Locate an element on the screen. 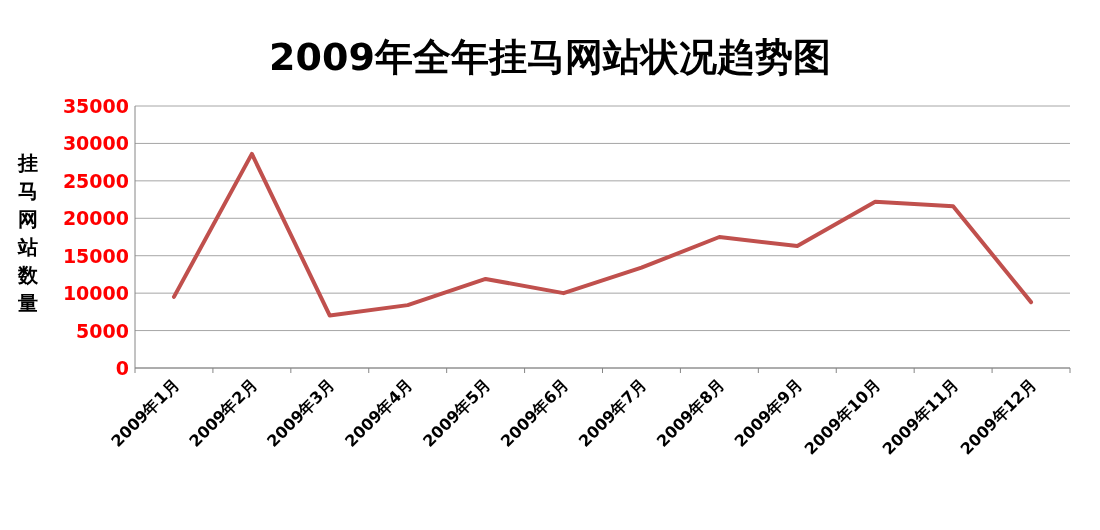 The width and height of the screenshot is (1100, 530). y-tick-label: 10000 is located at coordinates (95, 293).